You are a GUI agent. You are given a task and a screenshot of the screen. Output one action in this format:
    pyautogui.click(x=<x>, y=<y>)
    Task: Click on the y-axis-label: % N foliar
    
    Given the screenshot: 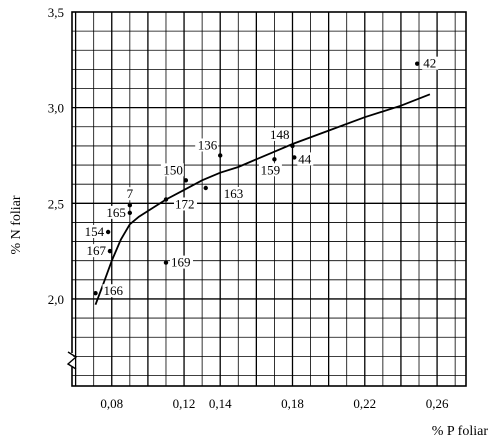 What is the action you would take?
    pyautogui.click(x=16, y=224)
    